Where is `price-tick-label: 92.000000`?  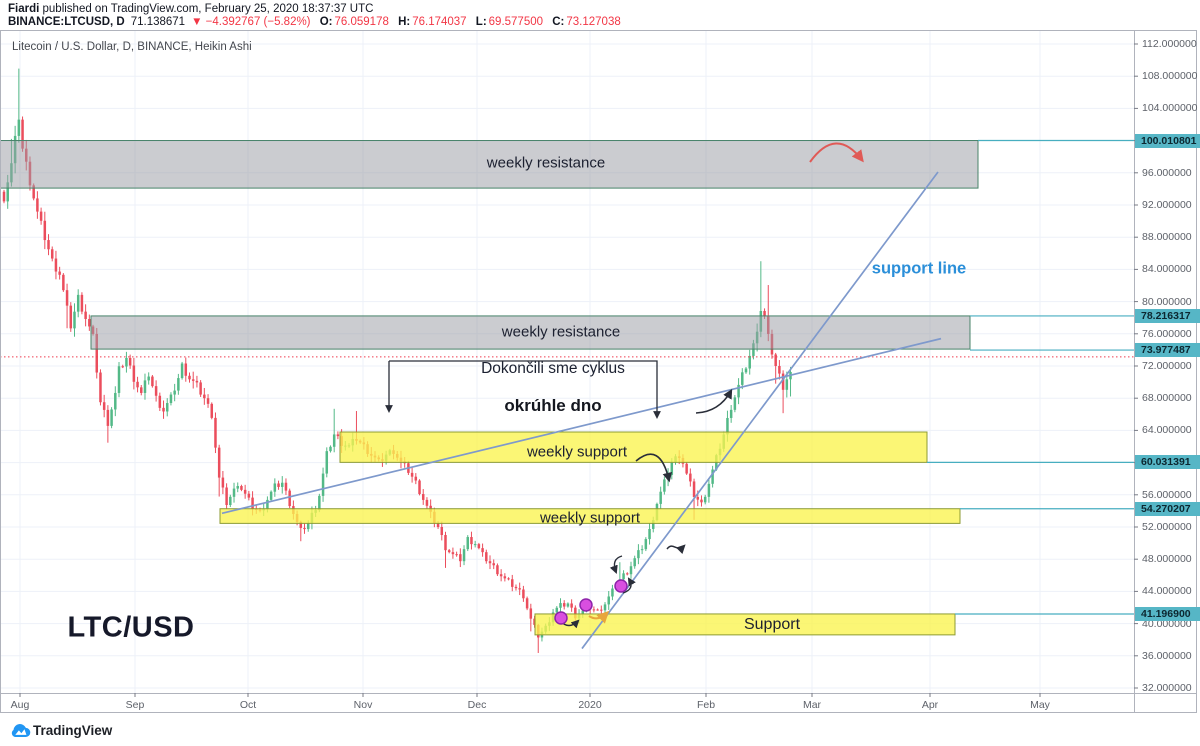
price-tick-label: 92.000000 is located at coordinates (1167, 205).